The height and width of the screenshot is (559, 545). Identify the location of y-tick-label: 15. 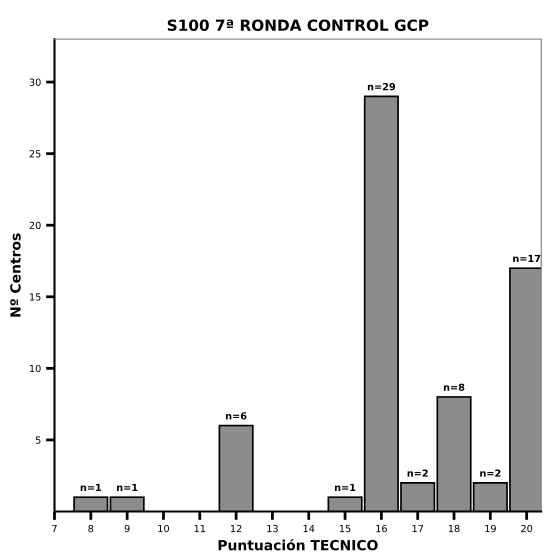
(35, 297).